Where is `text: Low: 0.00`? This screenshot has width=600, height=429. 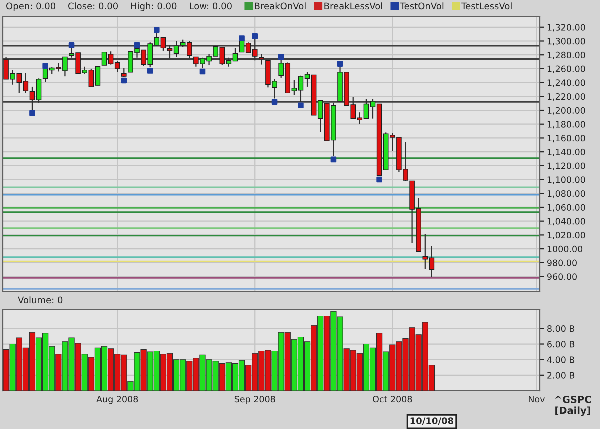 text: Low: 0.00 is located at coordinates (211, 6).